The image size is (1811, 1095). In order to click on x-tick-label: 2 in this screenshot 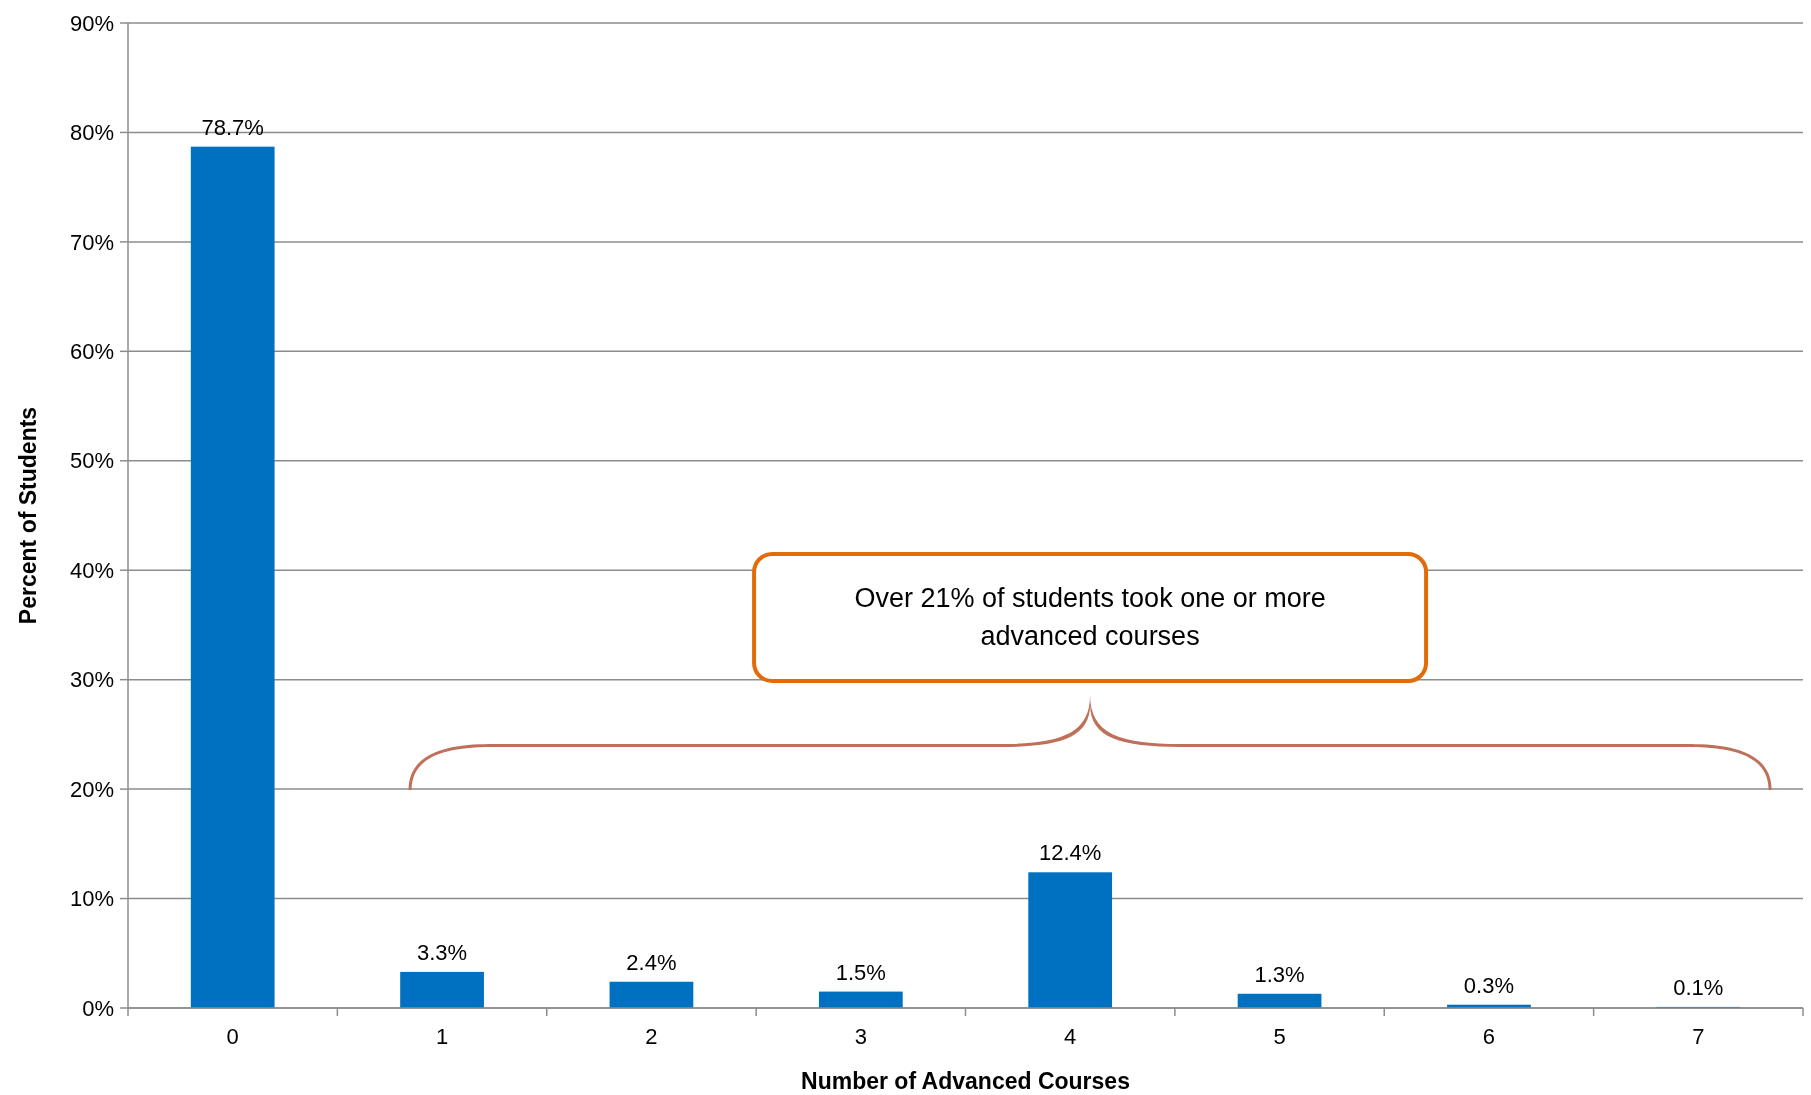, I will do `click(651, 1036)`.